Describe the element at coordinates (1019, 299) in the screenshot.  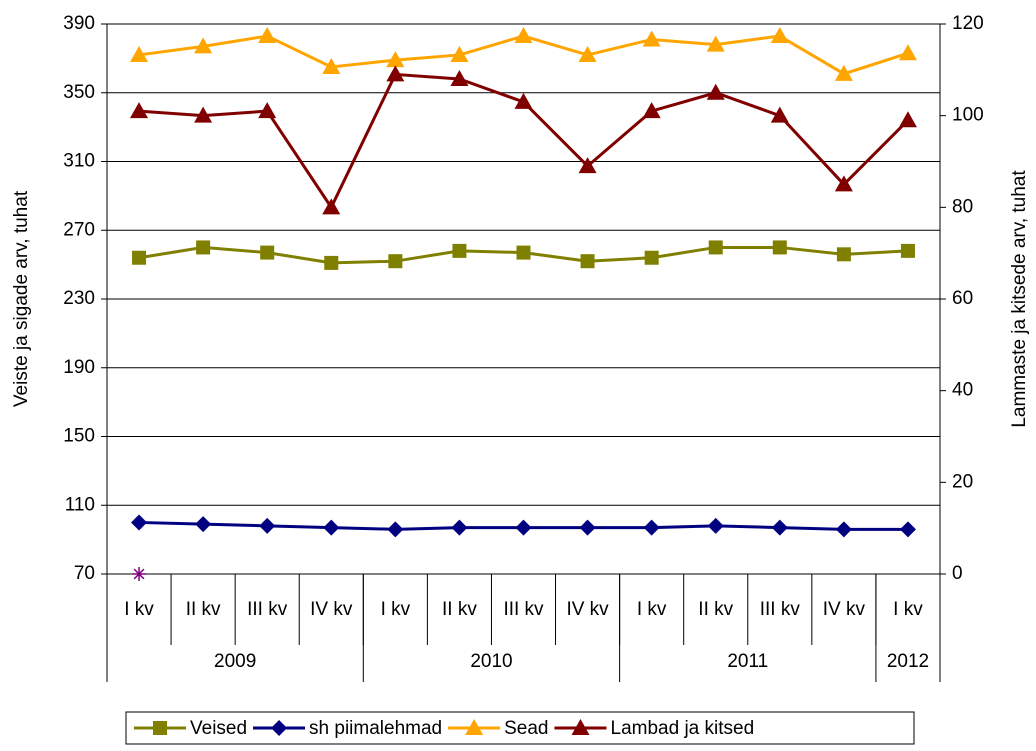
I see `y2-axis-label: Lammaste ja kitsede arv, tuhat` at that location.